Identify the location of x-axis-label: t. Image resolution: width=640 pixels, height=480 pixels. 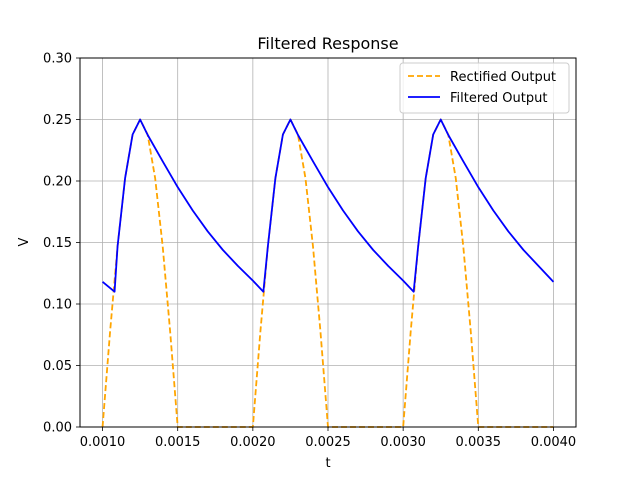
(327, 463).